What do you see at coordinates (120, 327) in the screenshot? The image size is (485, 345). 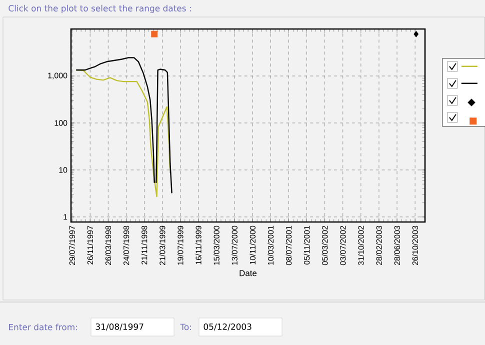 I see `text: 31/08/1997` at bounding box center [120, 327].